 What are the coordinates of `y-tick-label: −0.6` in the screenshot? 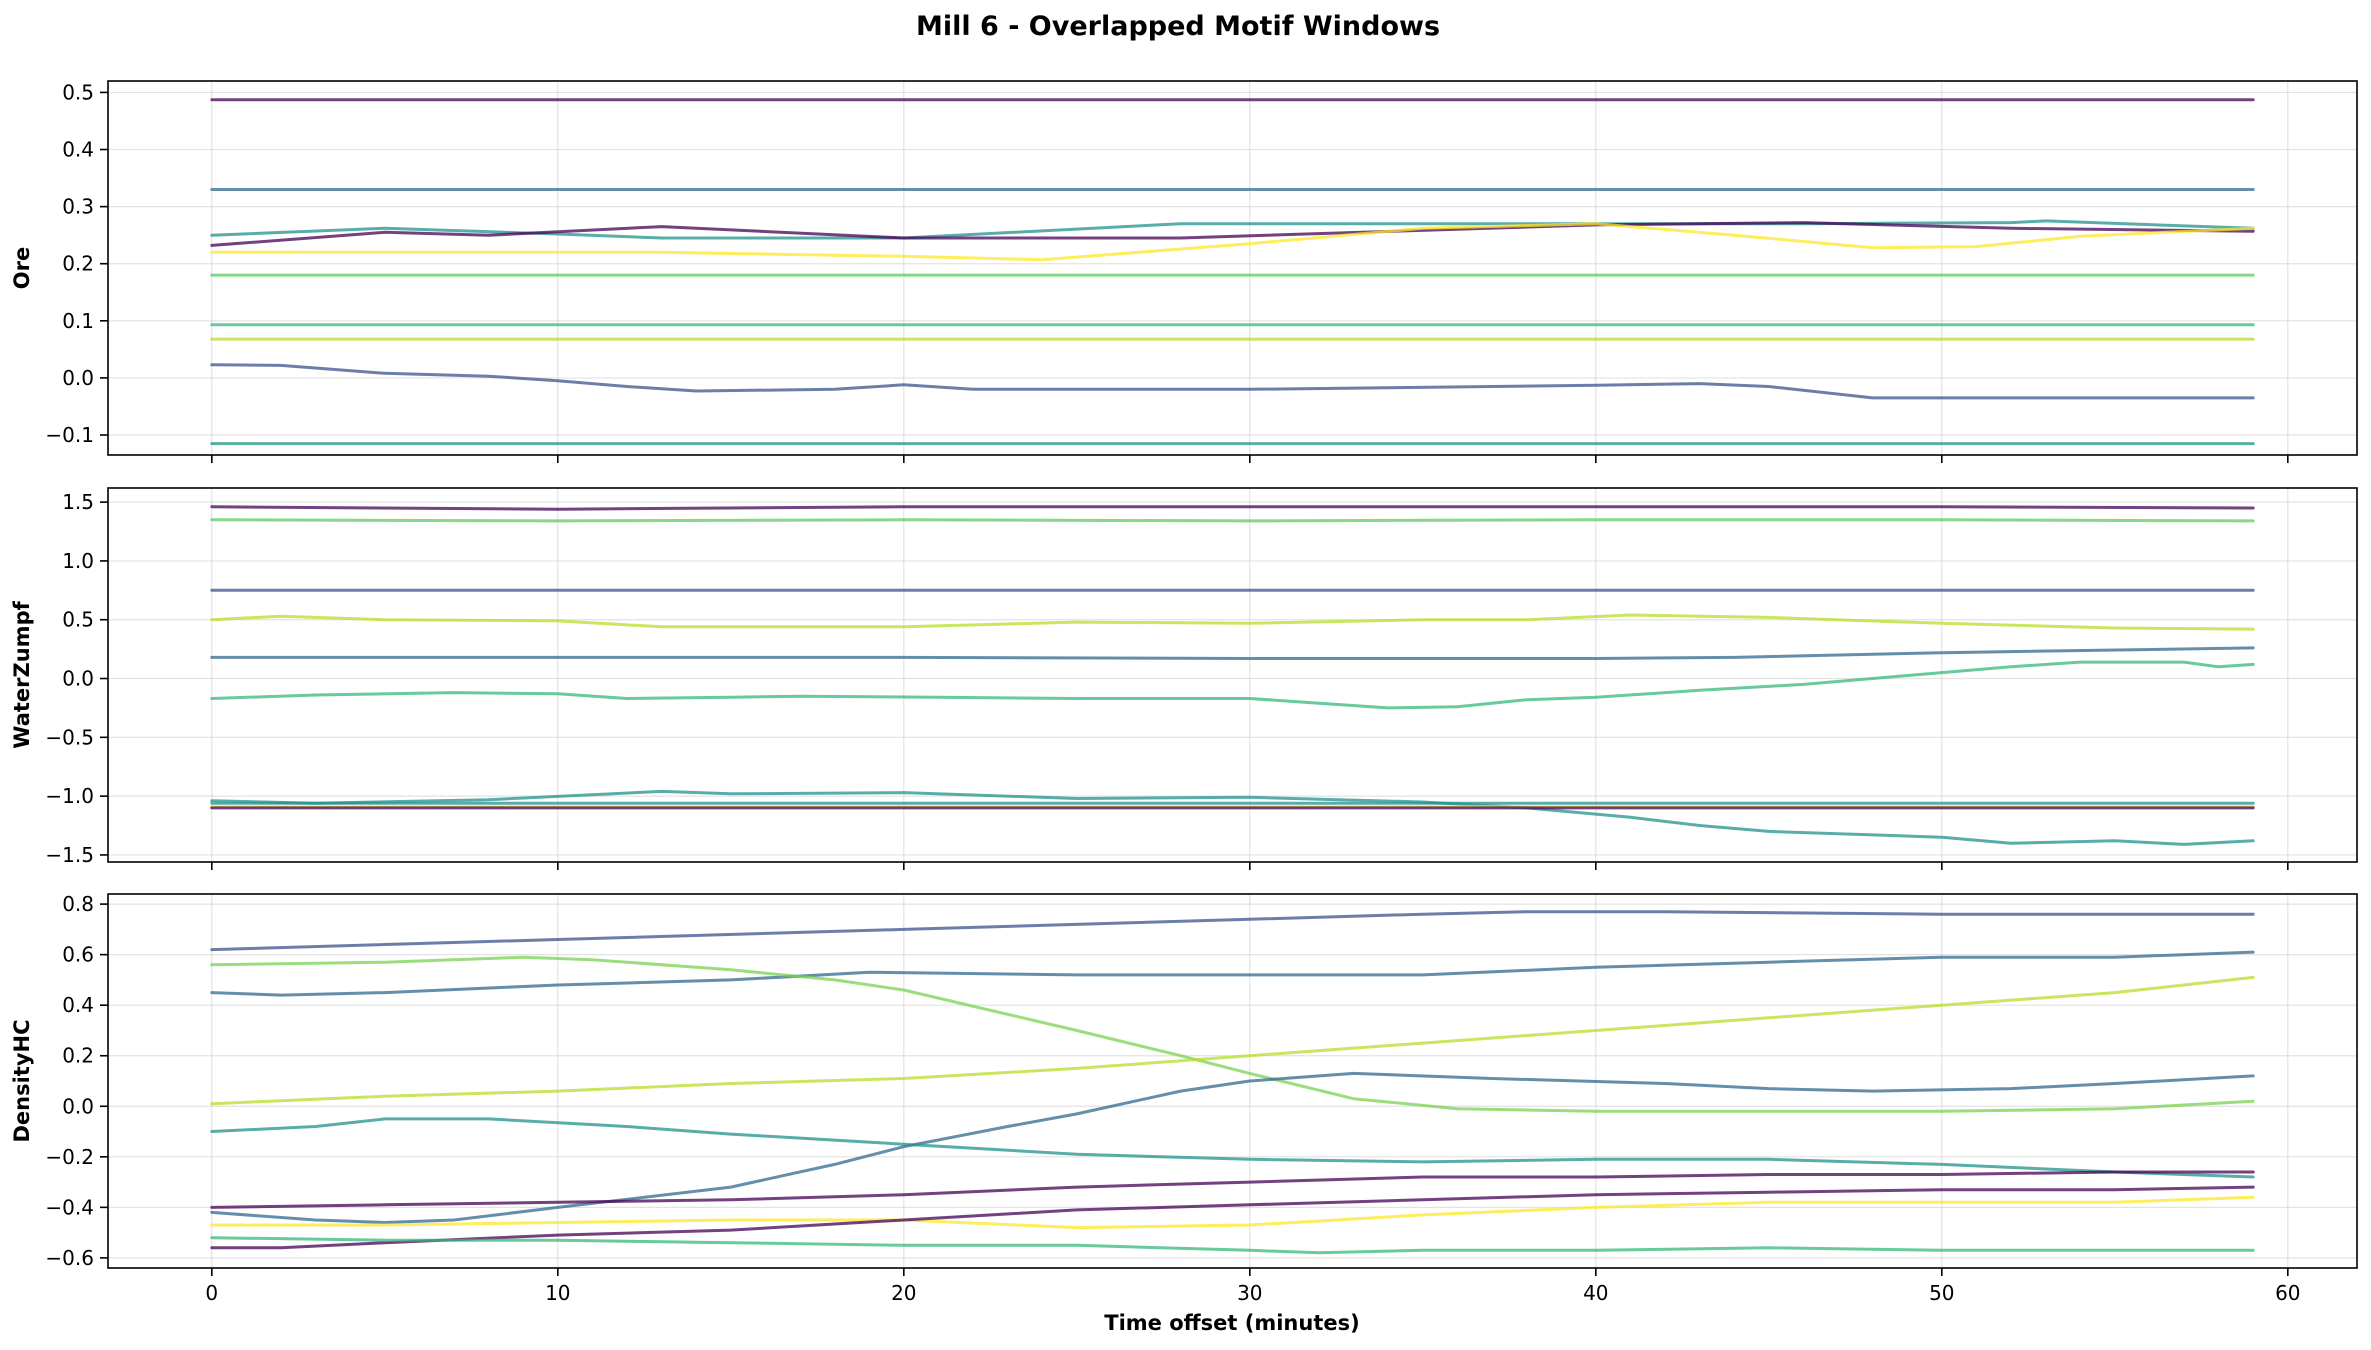 It's located at (69, 1258).